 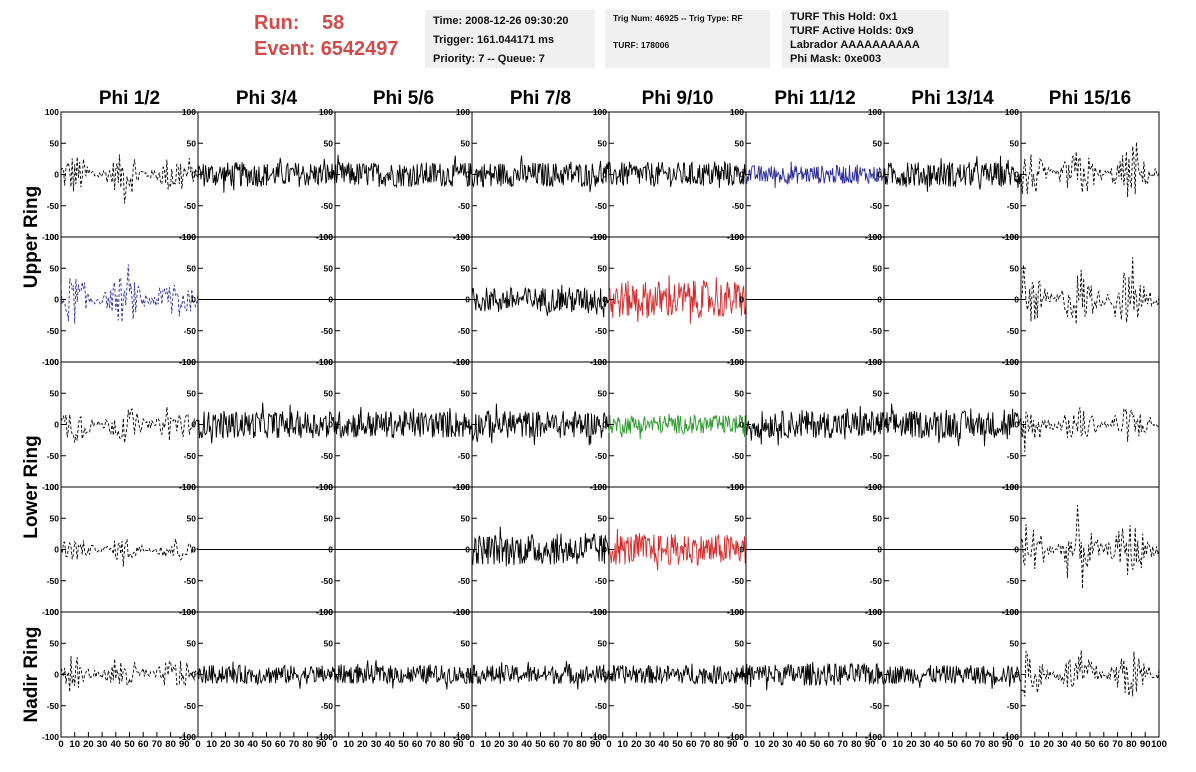 What do you see at coordinates (952, 98) in the screenshot?
I see `column-title: Phi 13/14` at bounding box center [952, 98].